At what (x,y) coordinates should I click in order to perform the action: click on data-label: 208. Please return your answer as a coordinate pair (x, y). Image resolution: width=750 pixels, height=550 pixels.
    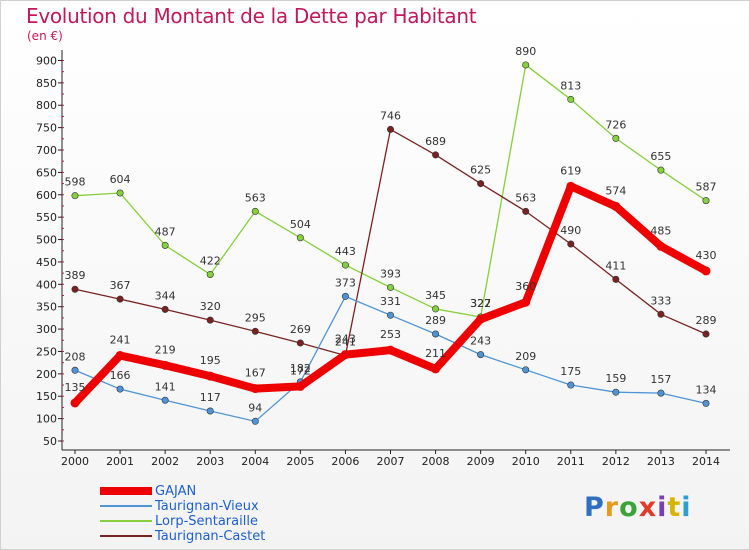
    Looking at the image, I should click on (75, 356).